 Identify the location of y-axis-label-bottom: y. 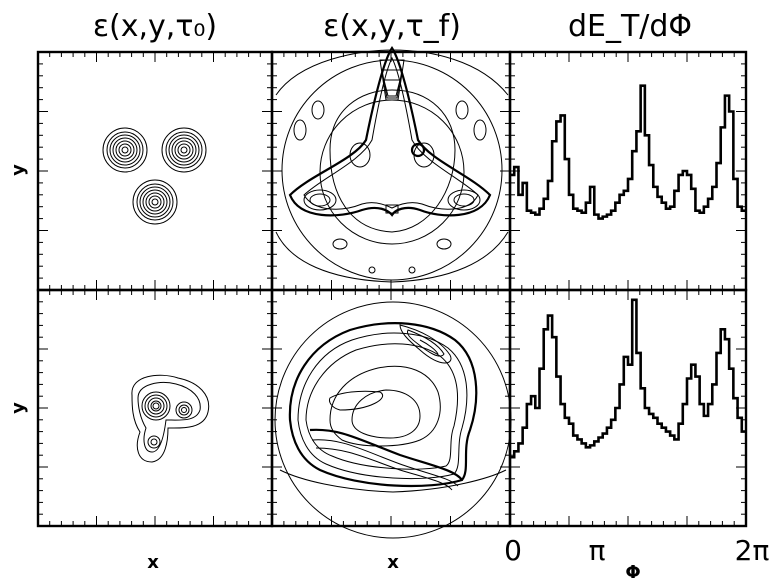
(18, 408).